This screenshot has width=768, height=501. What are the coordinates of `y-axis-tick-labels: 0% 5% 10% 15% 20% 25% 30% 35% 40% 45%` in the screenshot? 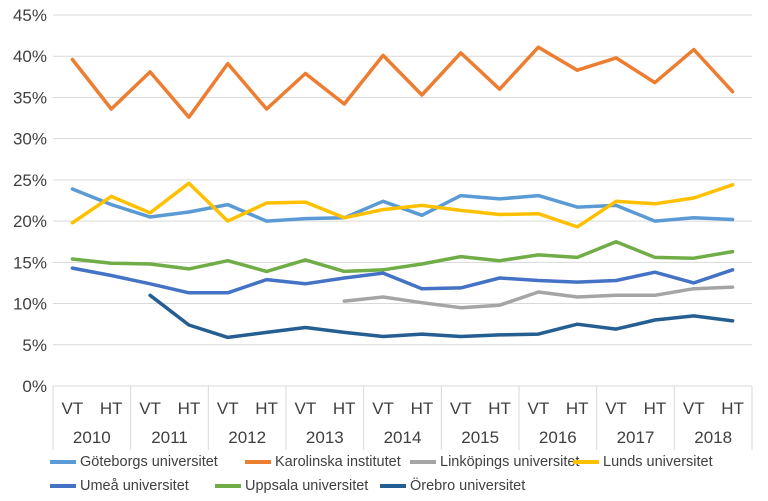 It's located at (30, 201).